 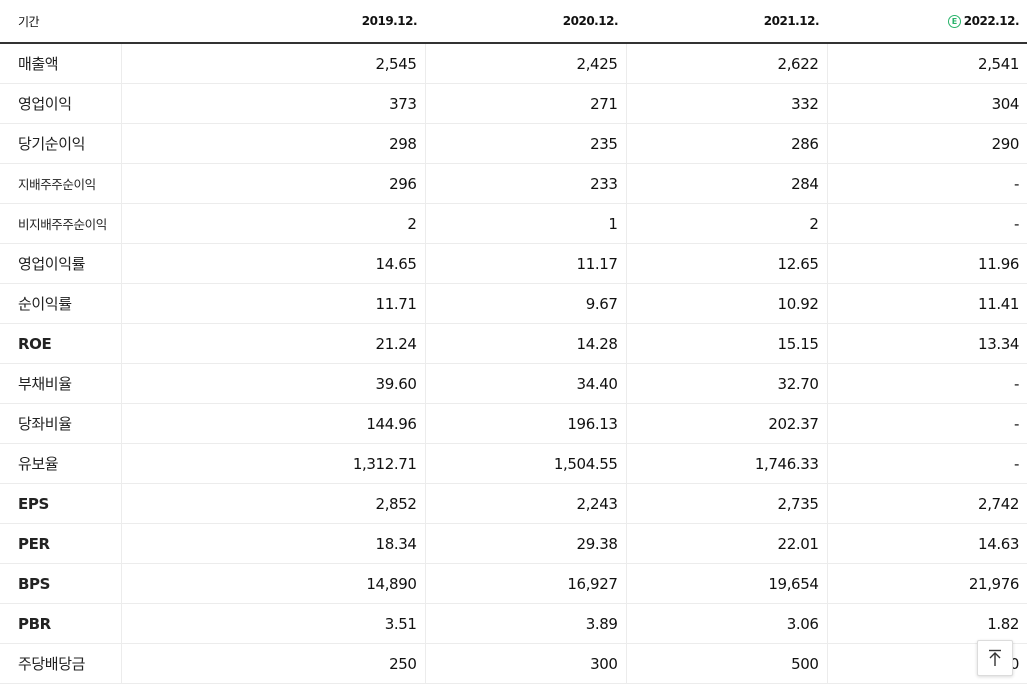 I want to click on cell-value: 144.96, so click(x=272, y=423).